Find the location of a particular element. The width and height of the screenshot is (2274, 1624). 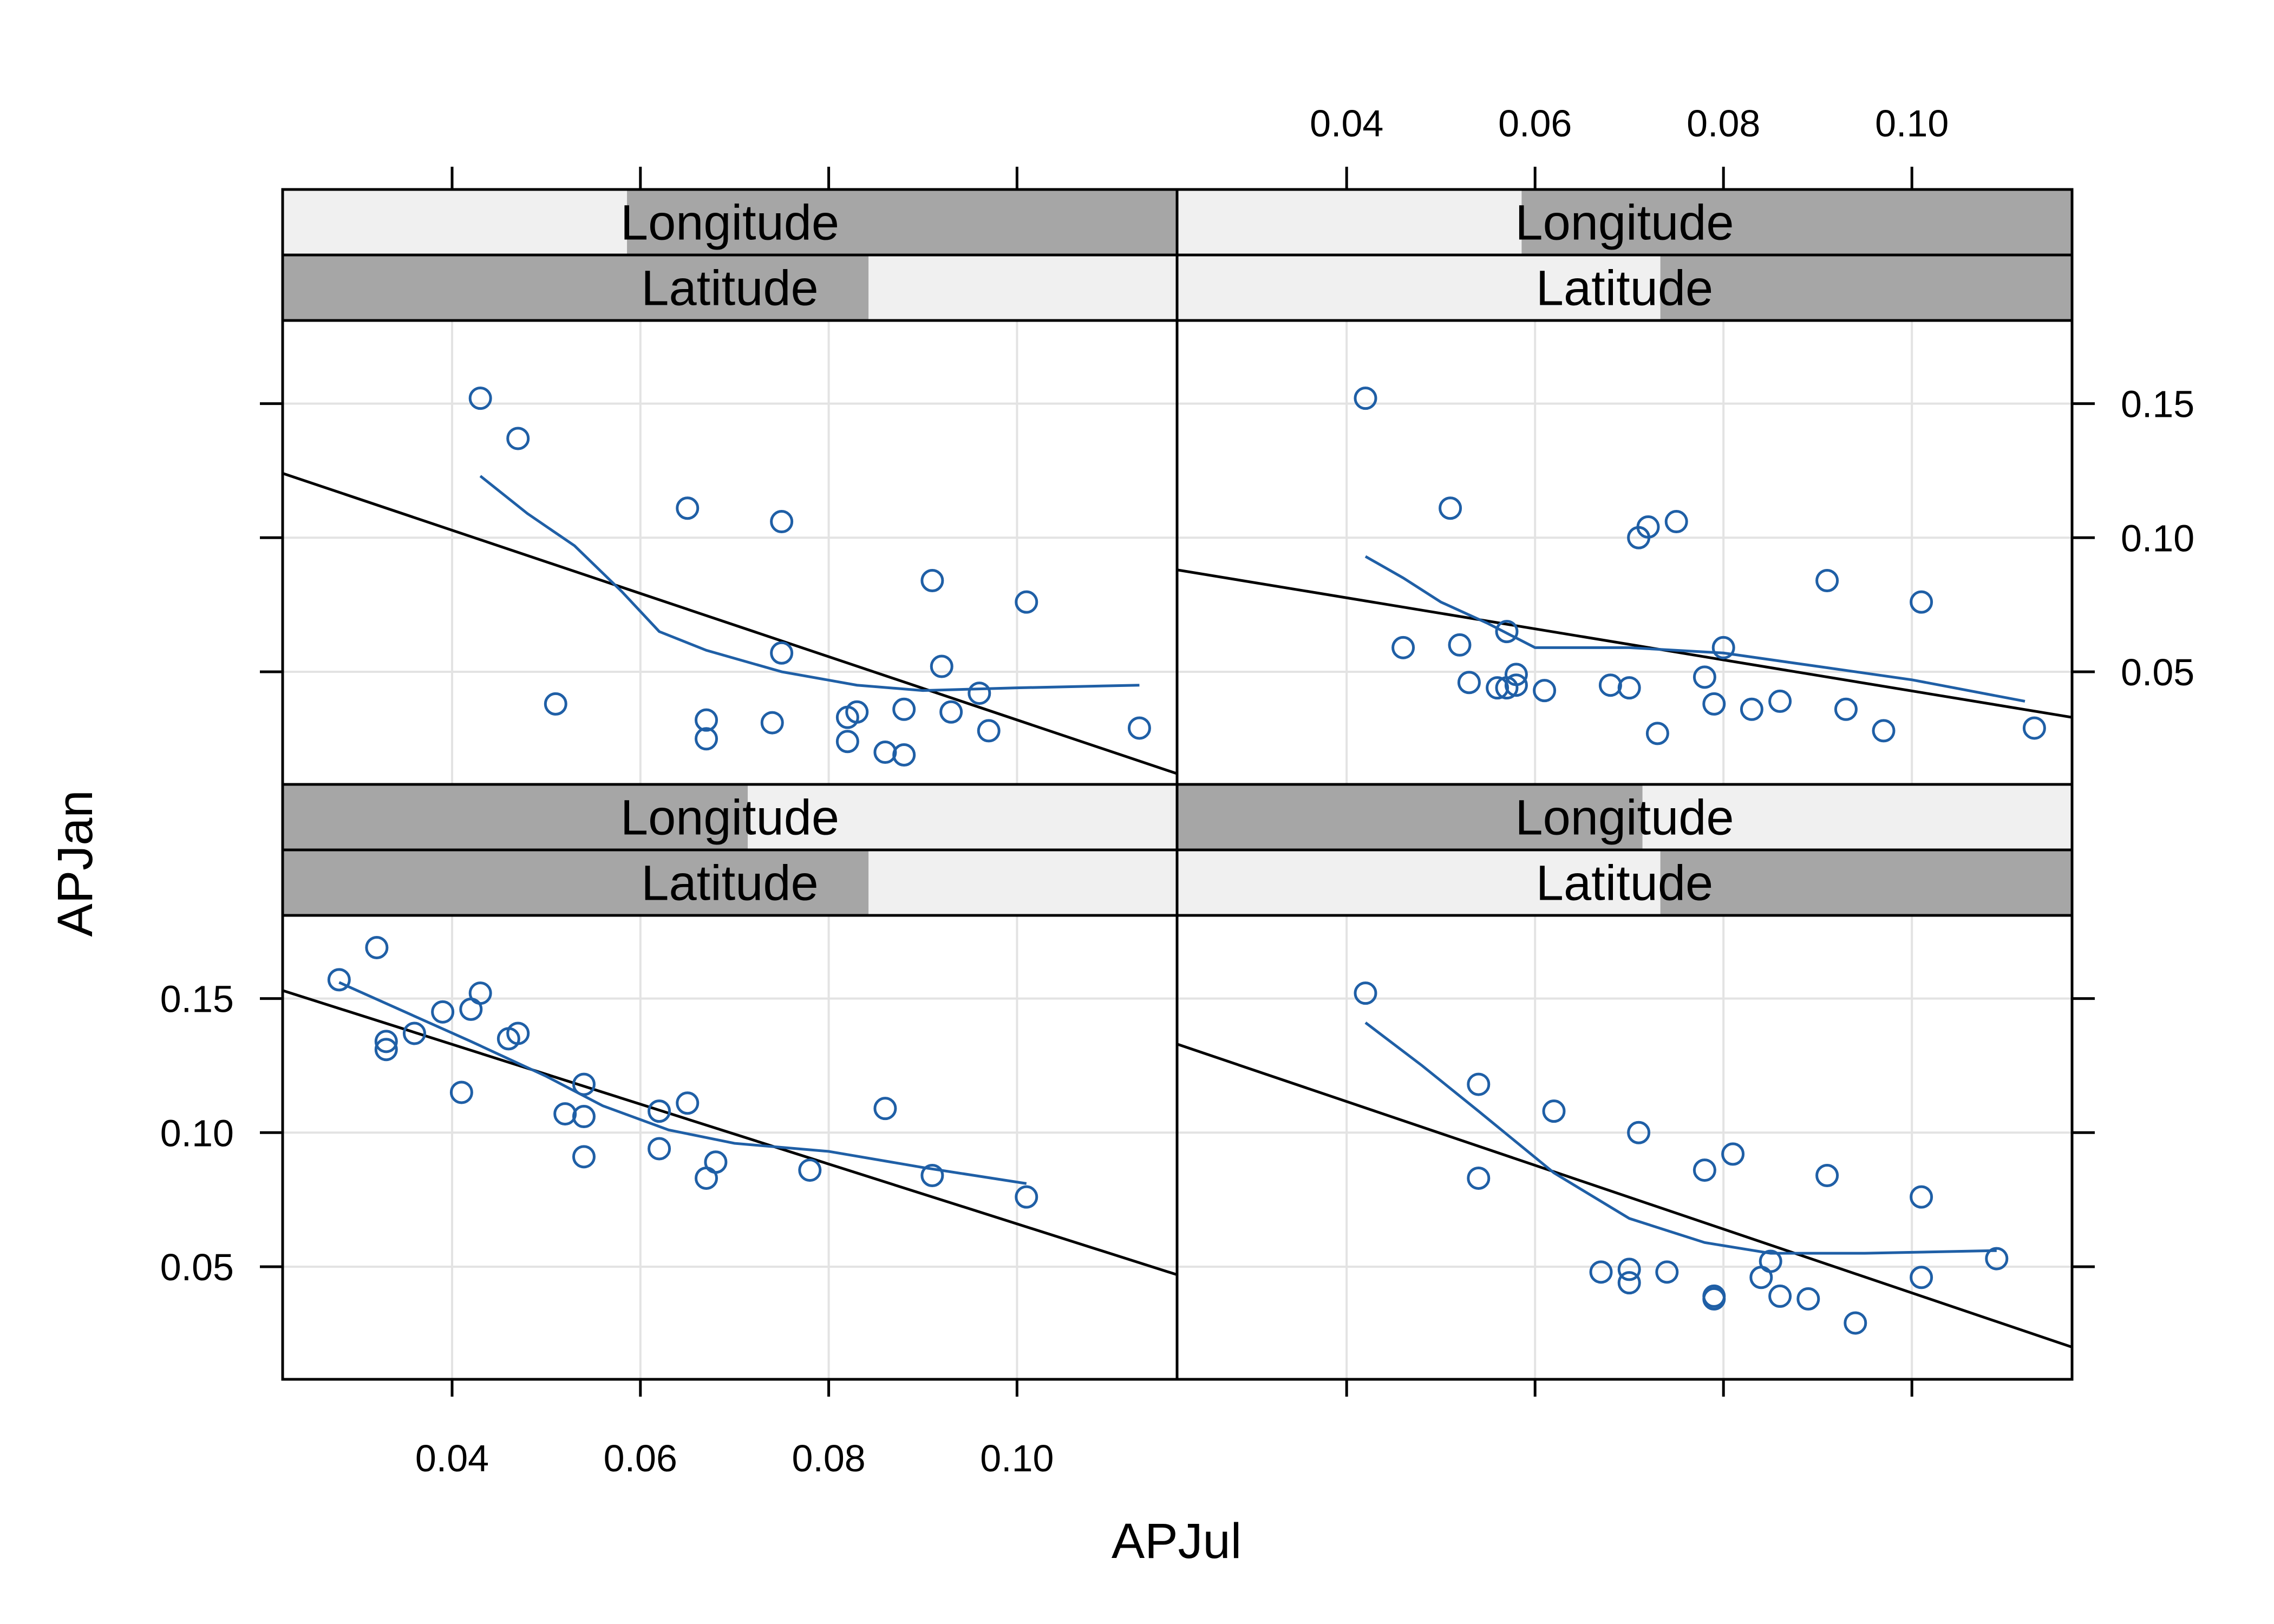

panel-marks-bottom-right is located at coordinates (1625, 1164).